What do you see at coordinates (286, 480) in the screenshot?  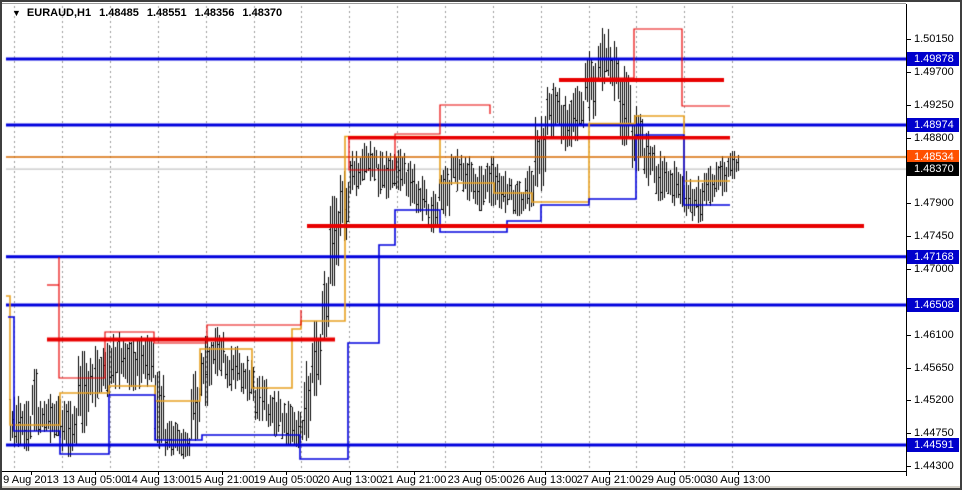 I see `time-tick-label: 19 Aug 05:00` at bounding box center [286, 480].